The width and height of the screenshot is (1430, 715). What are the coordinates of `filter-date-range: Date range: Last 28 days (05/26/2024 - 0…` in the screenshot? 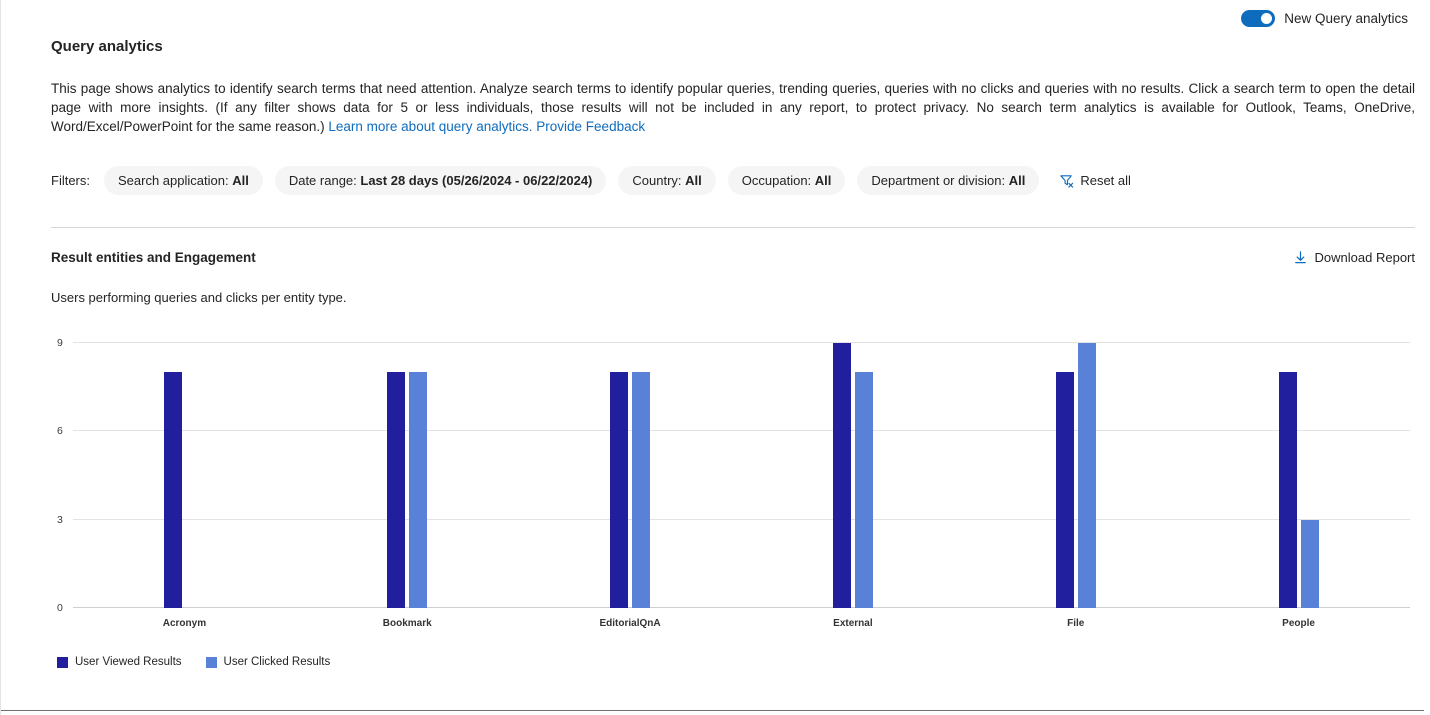 It's located at (440, 180).